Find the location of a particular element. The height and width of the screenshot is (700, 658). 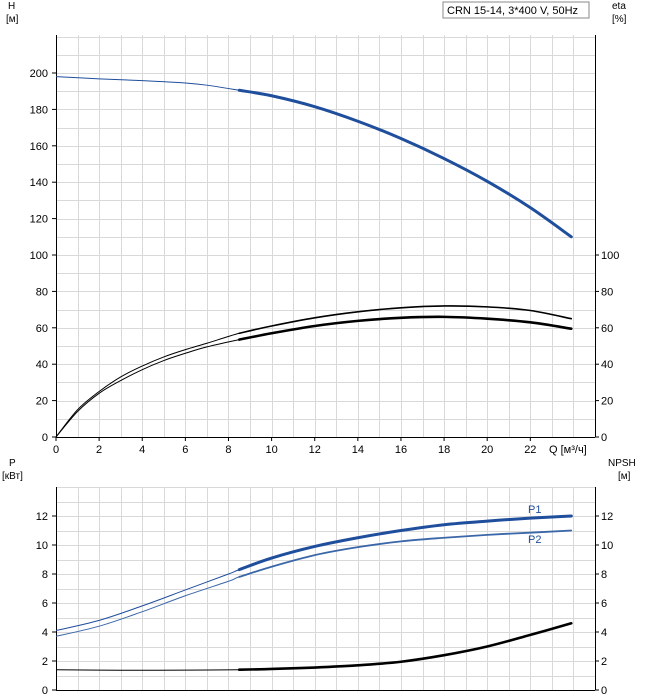

p1-series-label: P1 is located at coordinates (534, 510).